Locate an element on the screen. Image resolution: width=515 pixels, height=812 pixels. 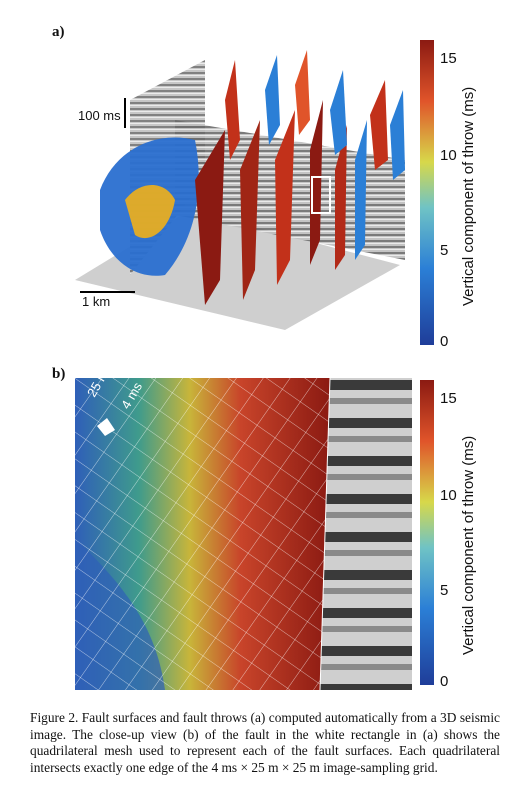
colorbar-a-title: Vertical component of throw (ms) is located at coordinates (468, 196).